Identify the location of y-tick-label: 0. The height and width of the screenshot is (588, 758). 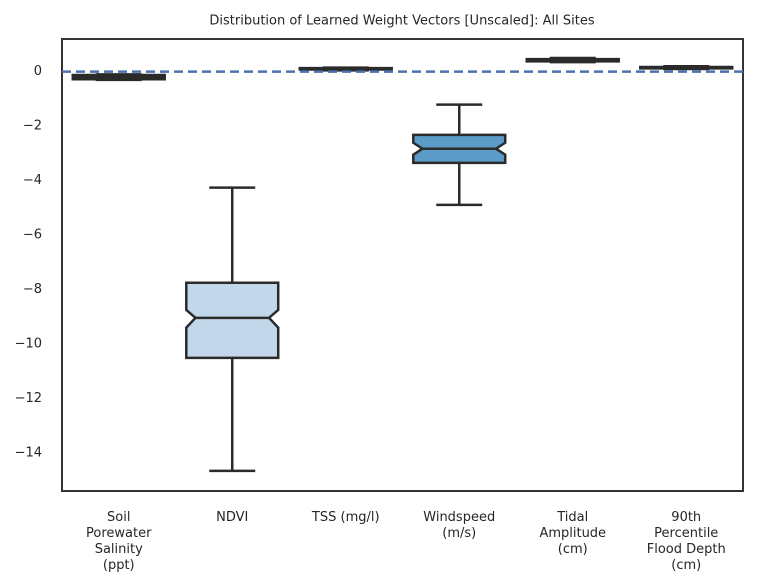
(38, 71).